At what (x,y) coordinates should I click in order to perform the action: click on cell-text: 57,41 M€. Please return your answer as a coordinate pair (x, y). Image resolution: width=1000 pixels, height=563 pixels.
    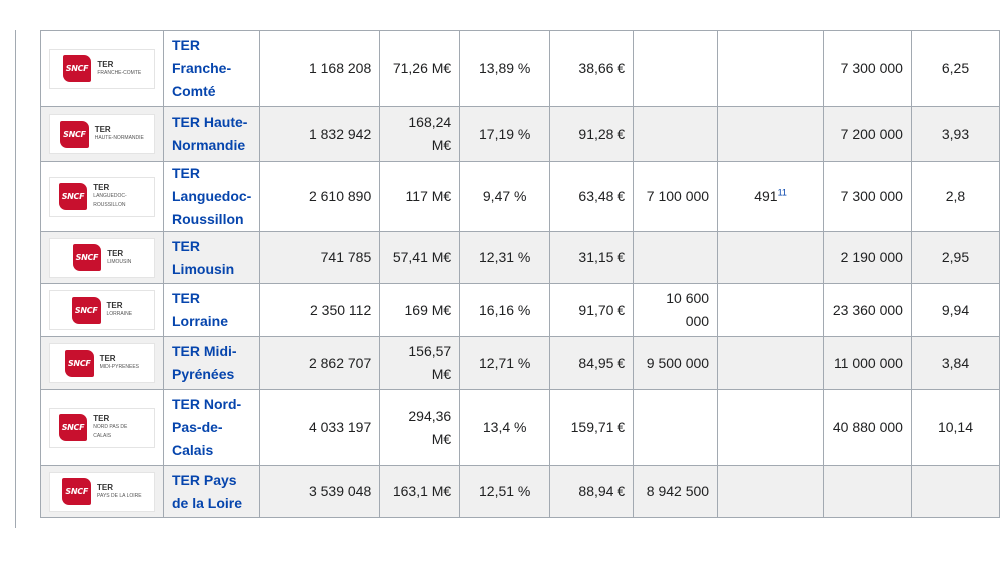
    Looking at the image, I should click on (422, 257).